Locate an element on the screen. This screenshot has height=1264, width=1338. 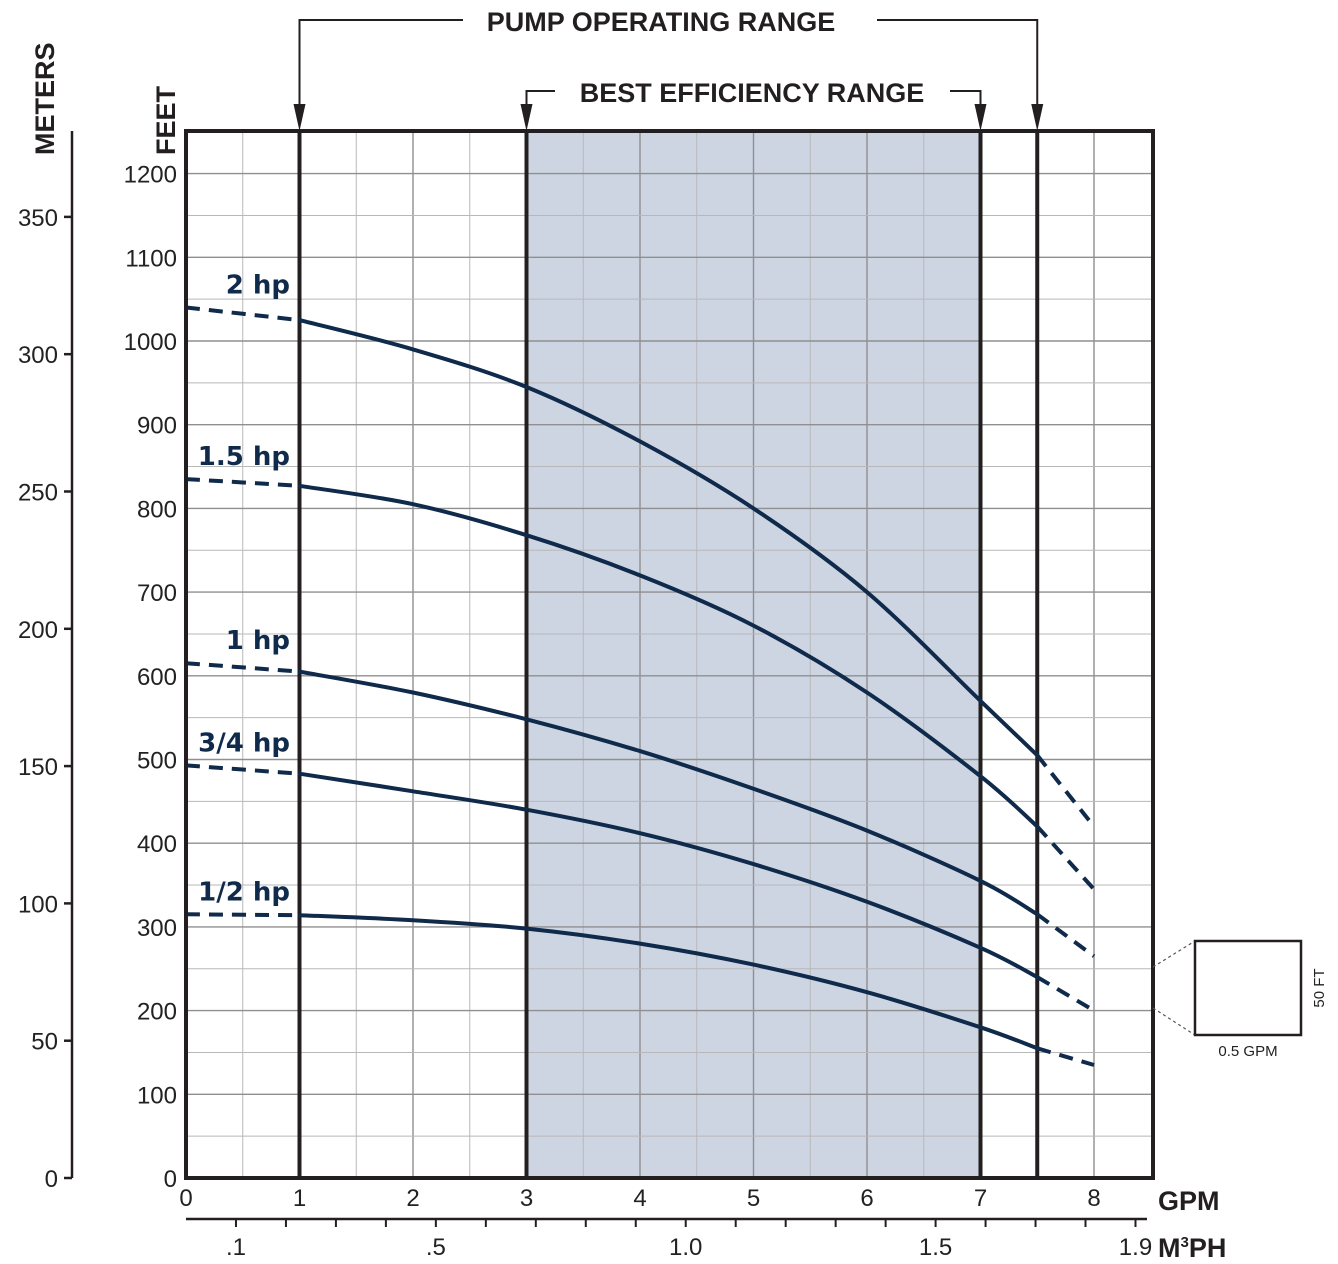
curve-0-dashed-start is located at coordinates (242, 314).